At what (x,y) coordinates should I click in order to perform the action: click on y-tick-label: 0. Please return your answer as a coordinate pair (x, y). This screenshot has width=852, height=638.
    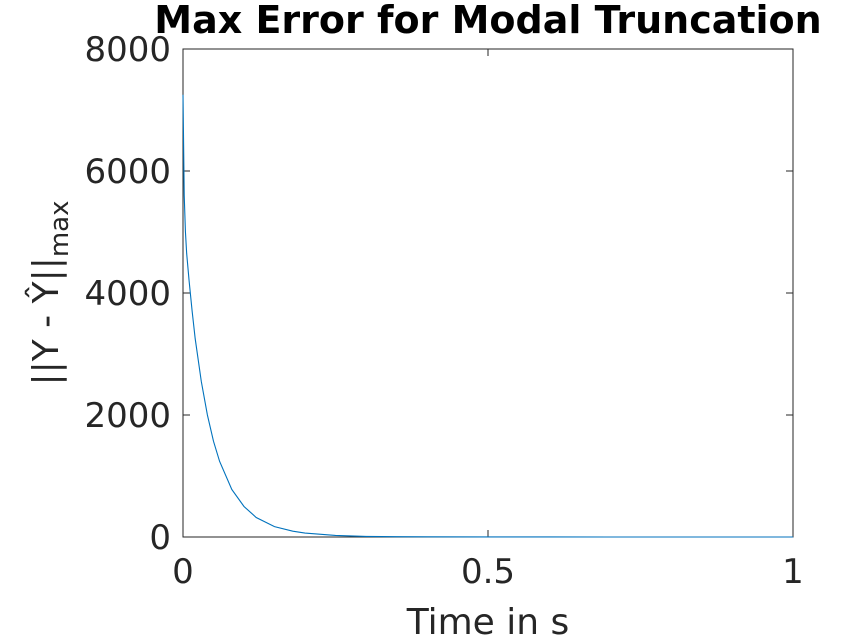
    Looking at the image, I should click on (160, 538).